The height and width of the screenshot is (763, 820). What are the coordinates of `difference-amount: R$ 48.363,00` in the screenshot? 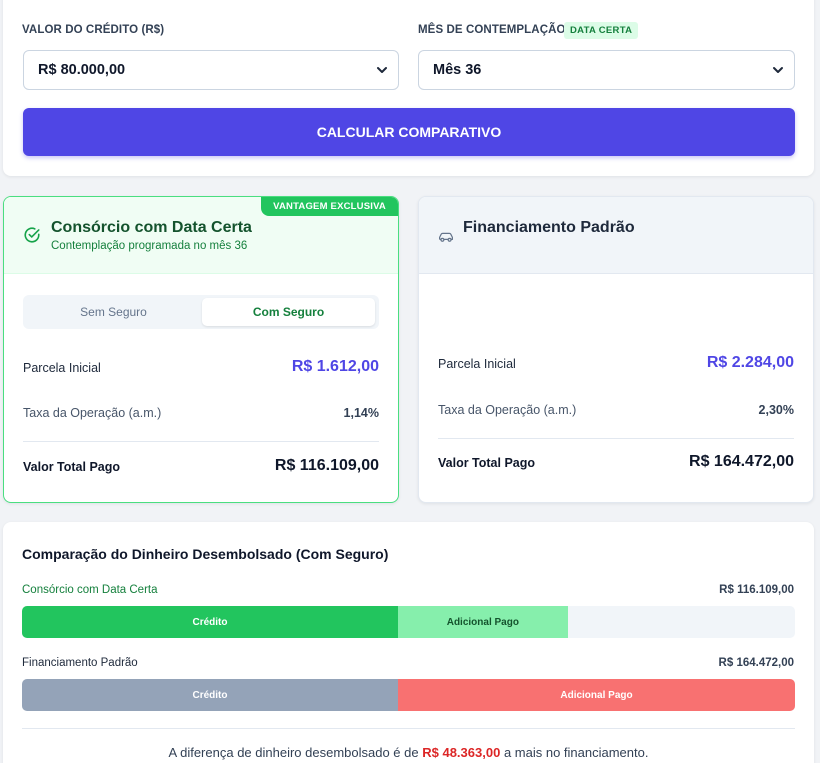 It's located at (461, 752).